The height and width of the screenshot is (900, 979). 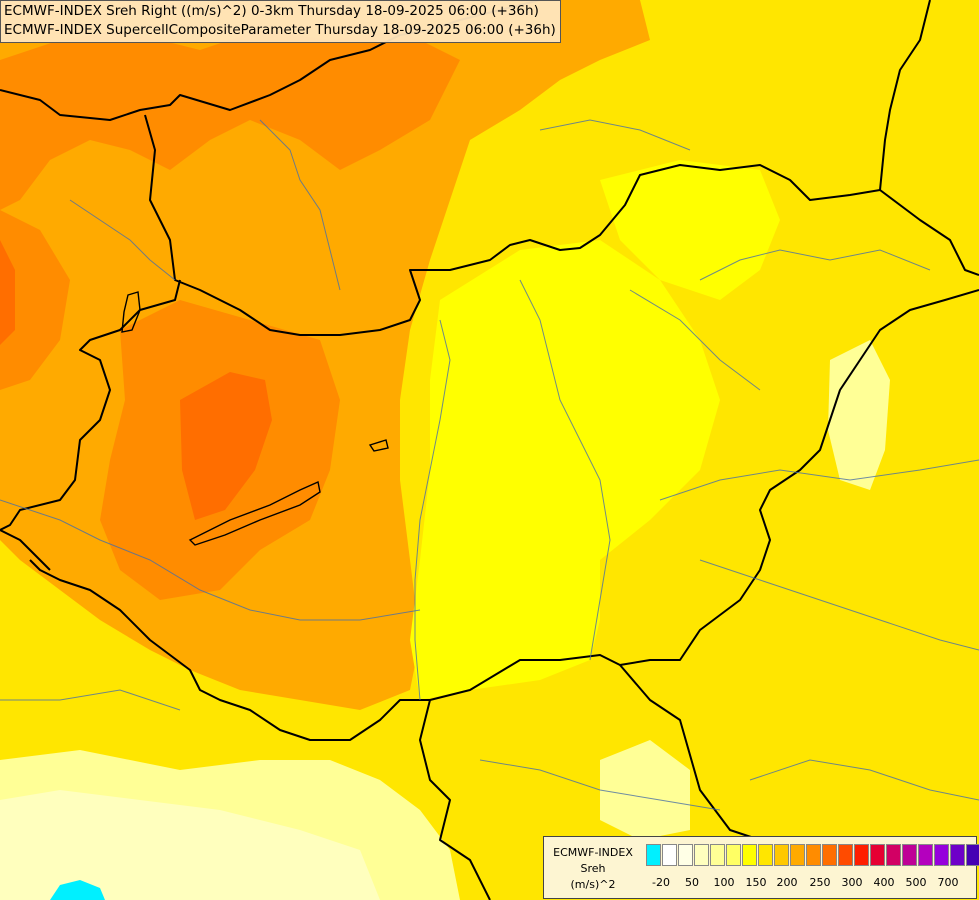 I want to click on legend-tick-4: 200, so click(x=787, y=882).